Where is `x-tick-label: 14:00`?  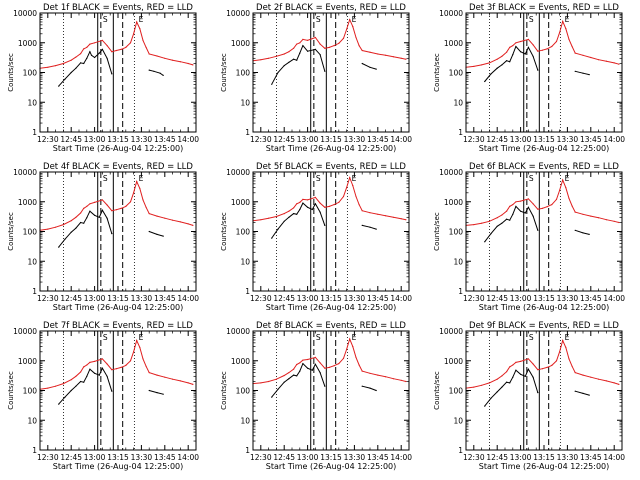
x-tick-label: 14:00 is located at coordinates (614, 139).